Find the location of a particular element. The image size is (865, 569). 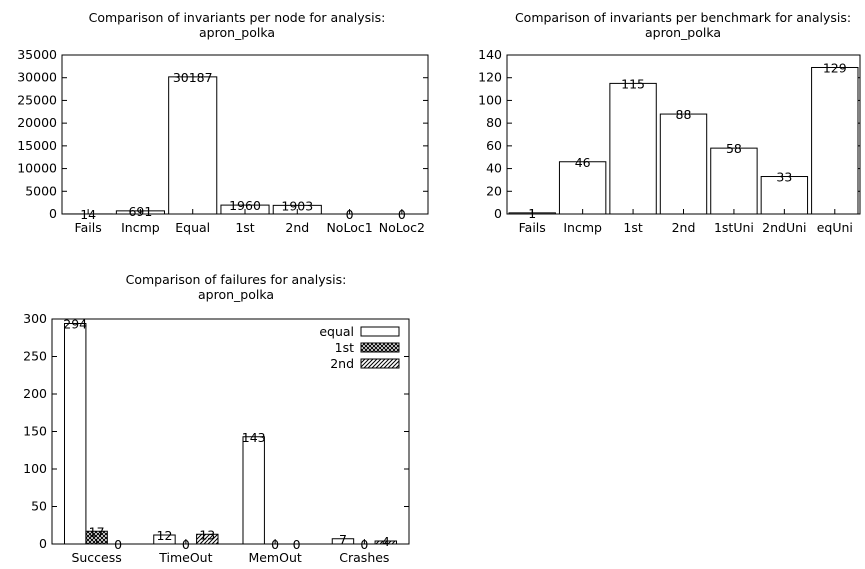

c2-x-label-0: Fails is located at coordinates (532, 227).